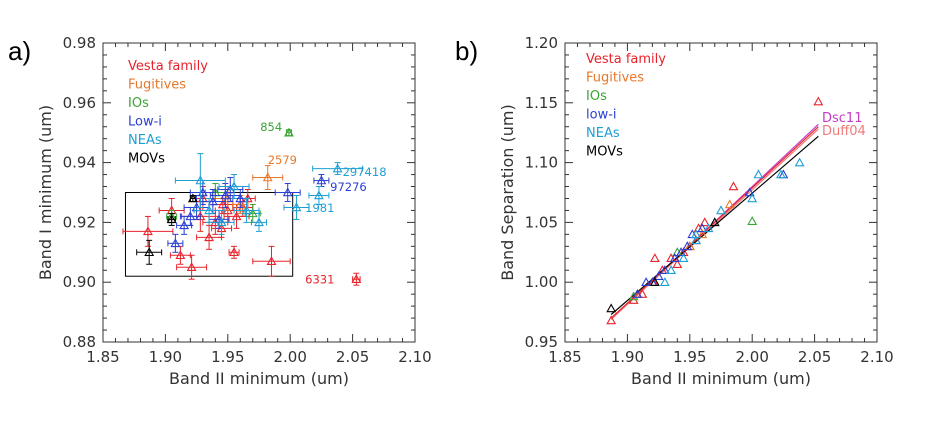 This screenshot has width=930, height=427. What do you see at coordinates (319, 280) in the screenshot?
I see `annotation-label: 6331` at bounding box center [319, 280].